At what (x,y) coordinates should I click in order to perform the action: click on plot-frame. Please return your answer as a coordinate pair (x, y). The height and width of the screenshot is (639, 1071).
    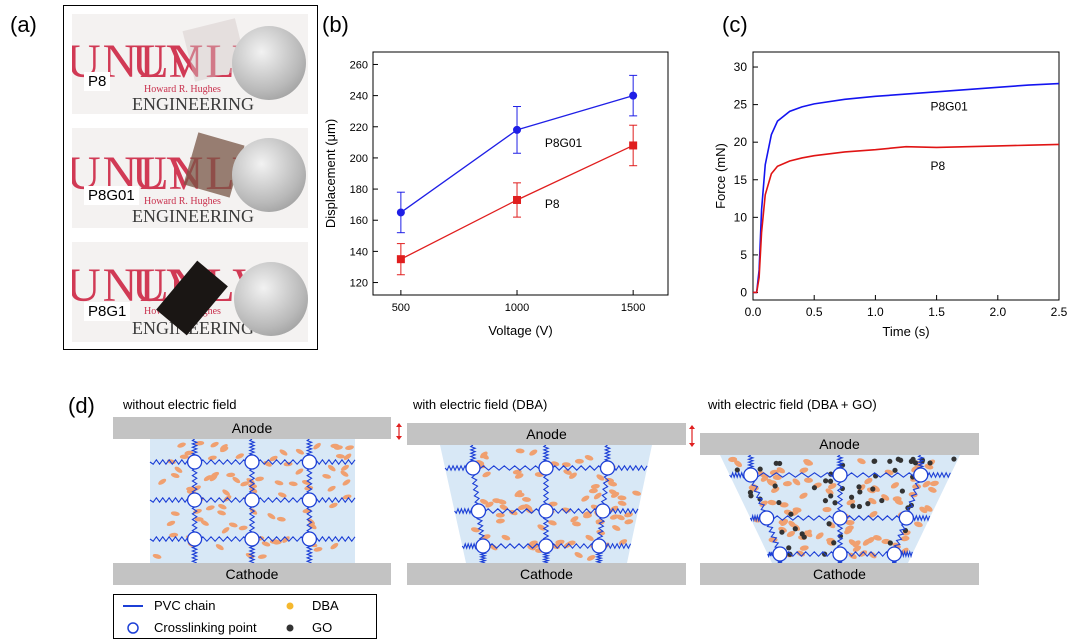
    Looking at the image, I should click on (906, 176).